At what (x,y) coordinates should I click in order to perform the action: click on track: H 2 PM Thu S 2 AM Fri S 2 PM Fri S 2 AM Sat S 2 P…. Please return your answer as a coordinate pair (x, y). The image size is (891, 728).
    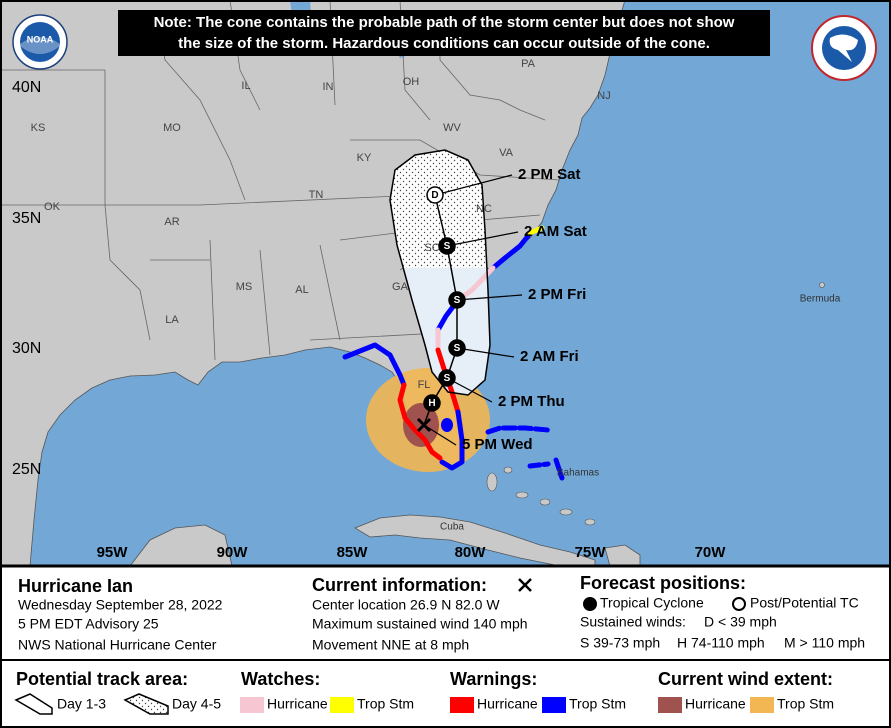
    Looking at the image, I should click on (501, 309).